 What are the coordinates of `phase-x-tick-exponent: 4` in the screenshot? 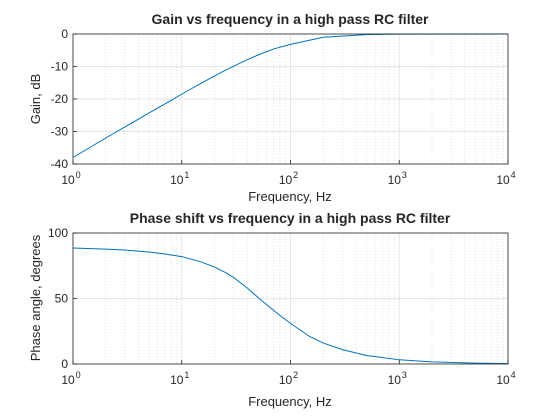 It's located at (513, 375).